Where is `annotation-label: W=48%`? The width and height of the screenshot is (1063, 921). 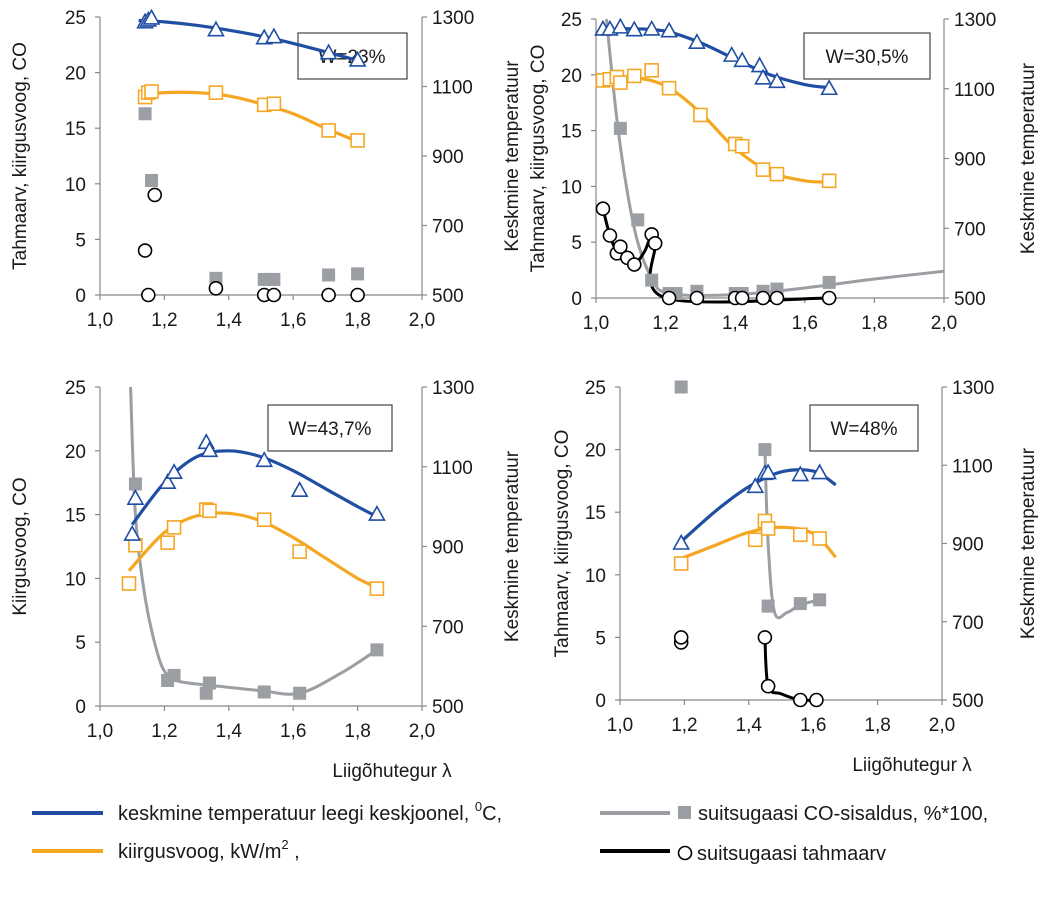
annotation-label: W=48% is located at coordinates (863, 429).